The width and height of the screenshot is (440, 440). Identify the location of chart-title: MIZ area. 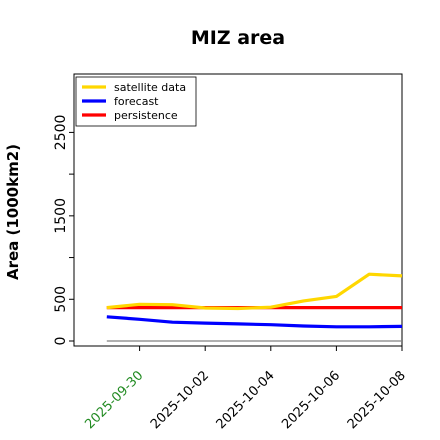
(238, 38).